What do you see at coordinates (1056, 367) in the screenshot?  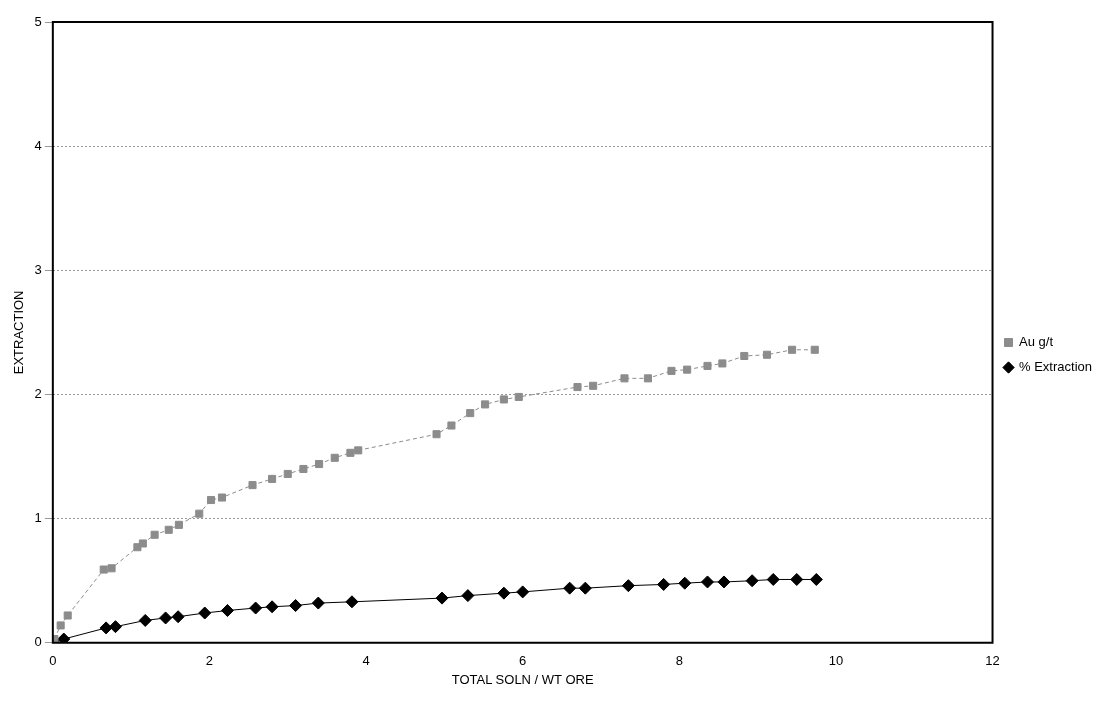 I see `legend-label: % Extraction` at bounding box center [1056, 367].